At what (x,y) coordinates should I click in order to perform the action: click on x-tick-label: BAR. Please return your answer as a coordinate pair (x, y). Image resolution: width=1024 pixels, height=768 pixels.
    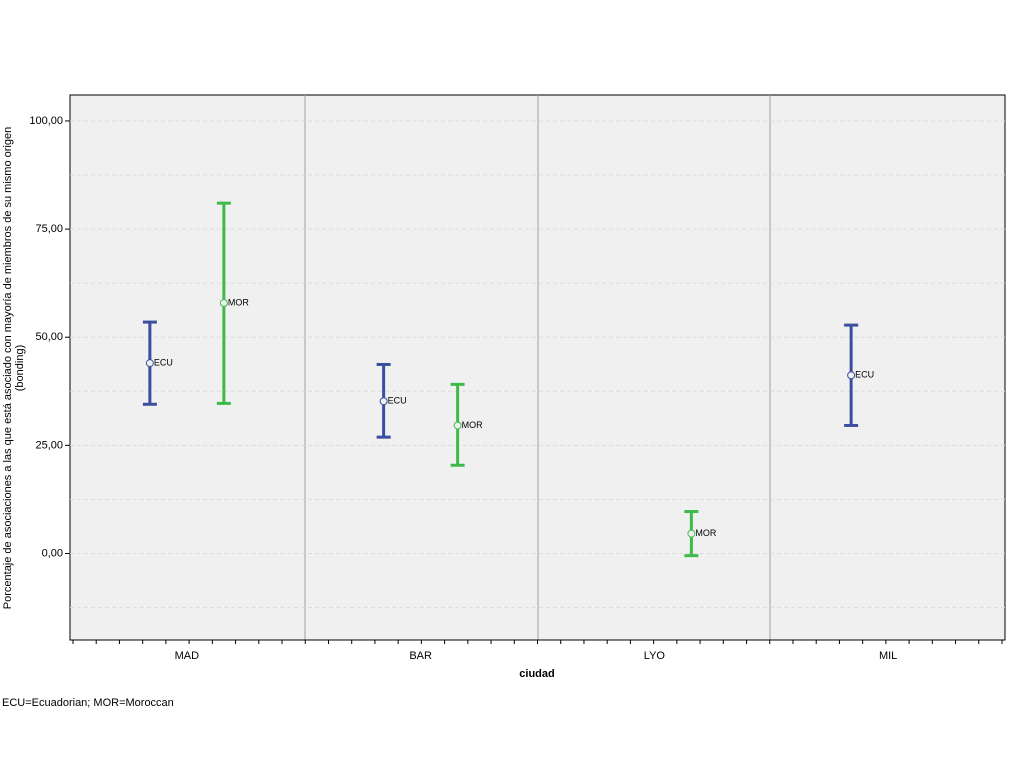
    Looking at the image, I should click on (420, 656).